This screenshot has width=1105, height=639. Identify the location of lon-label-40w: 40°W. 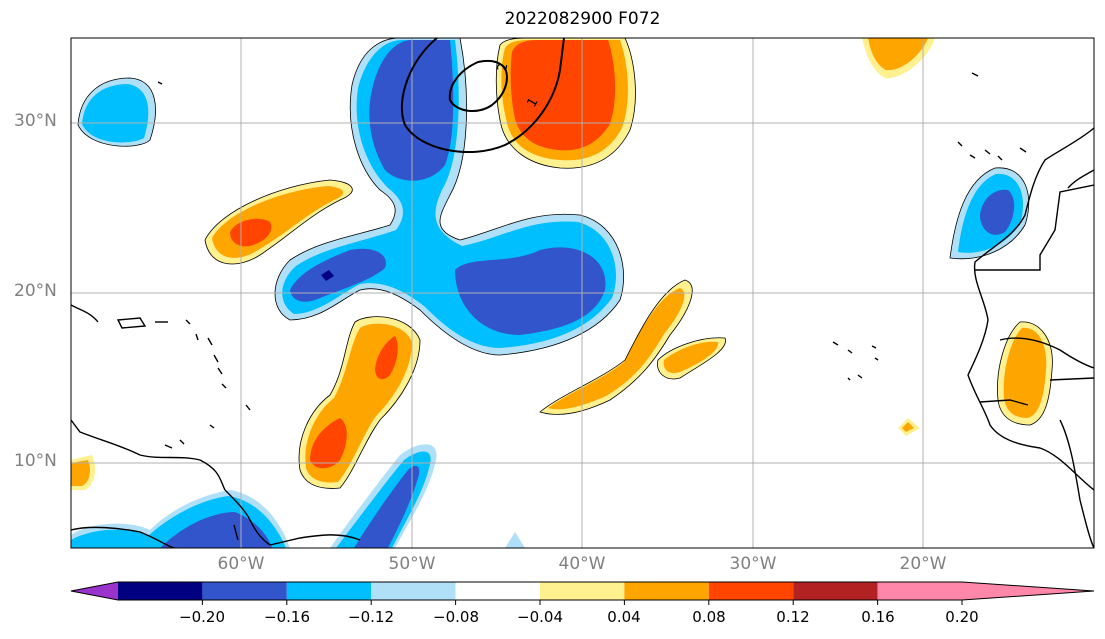
(582, 564).